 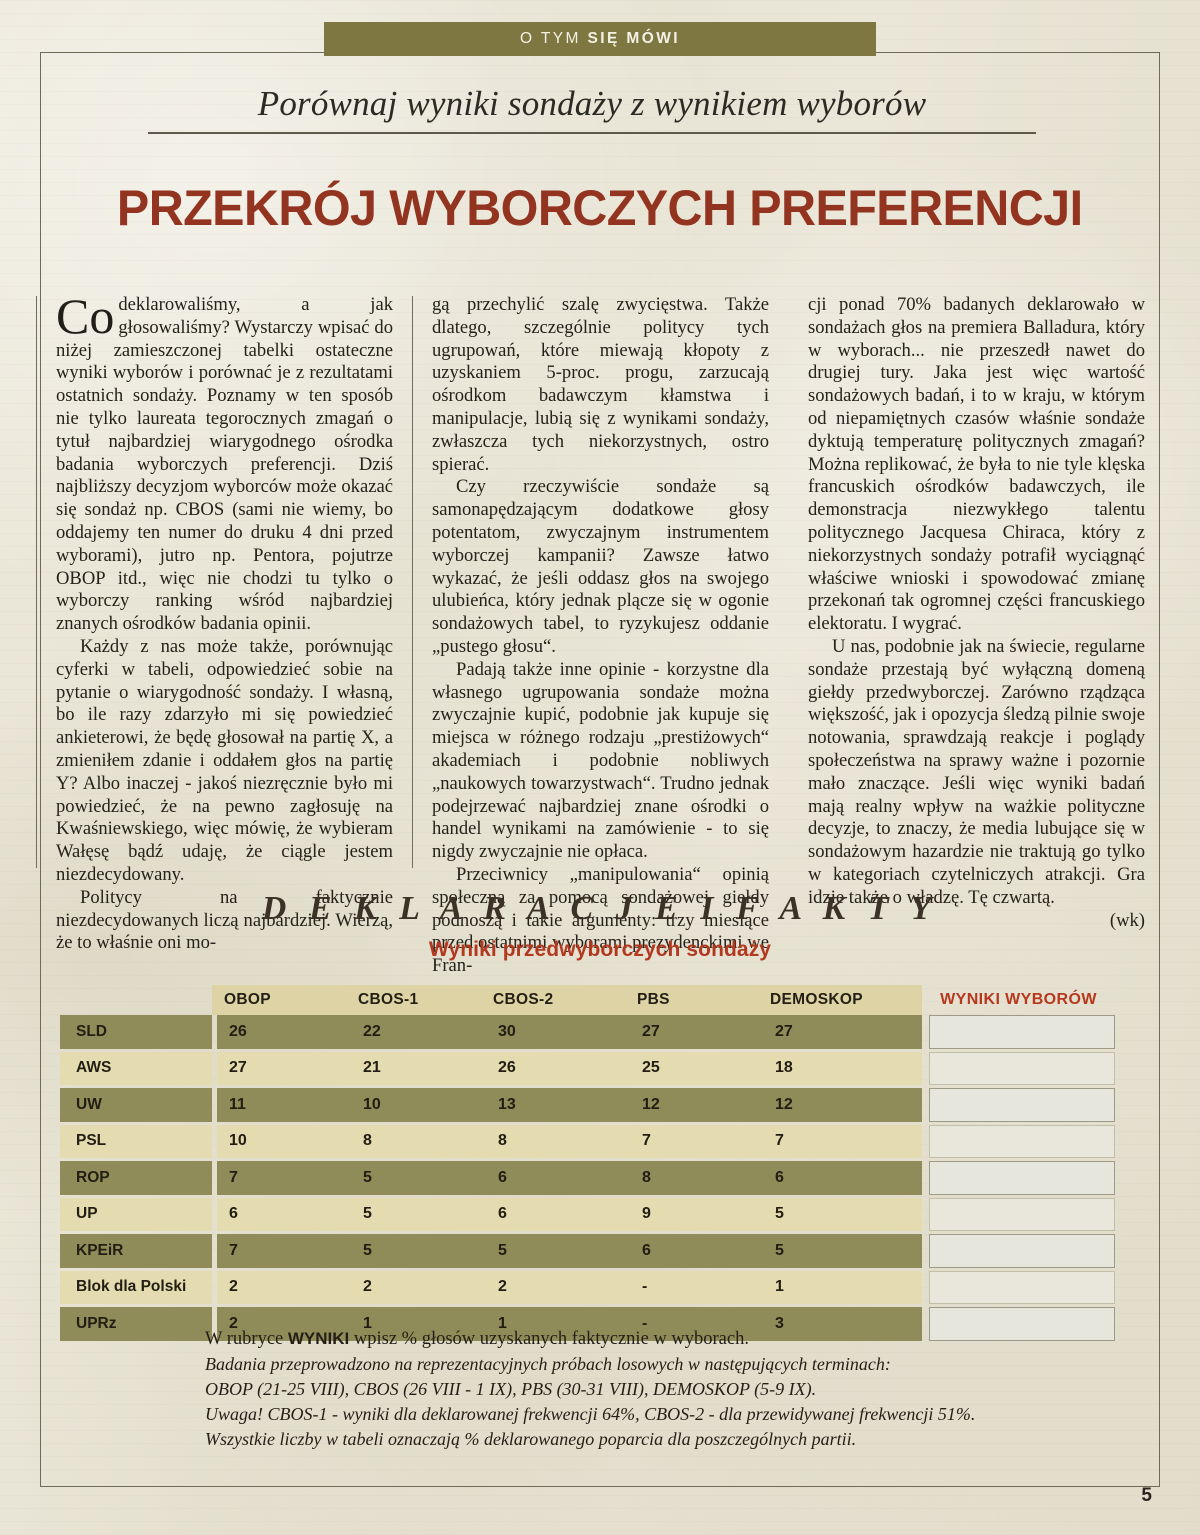 What do you see at coordinates (569, 1251) in the screenshot?
I see `row-values: 7 5 5 6 5` at bounding box center [569, 1251].